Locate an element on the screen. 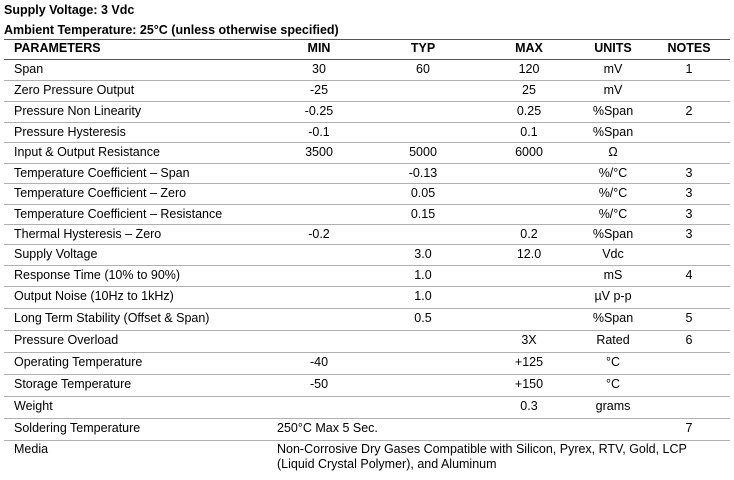  notes-value: 4 is located at coordinates (689, 275).